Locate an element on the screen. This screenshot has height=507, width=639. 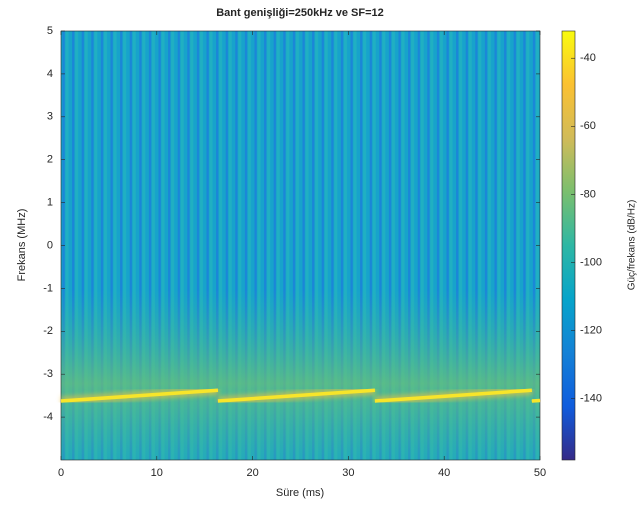
chart-title: Bant genişliği=250kHz ve SF=12 is located at coordinates (300, 13).